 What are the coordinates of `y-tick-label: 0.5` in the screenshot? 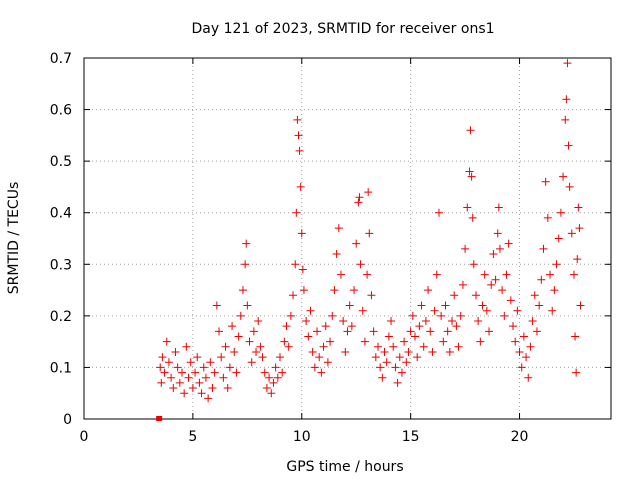 It's located at (61, 162).